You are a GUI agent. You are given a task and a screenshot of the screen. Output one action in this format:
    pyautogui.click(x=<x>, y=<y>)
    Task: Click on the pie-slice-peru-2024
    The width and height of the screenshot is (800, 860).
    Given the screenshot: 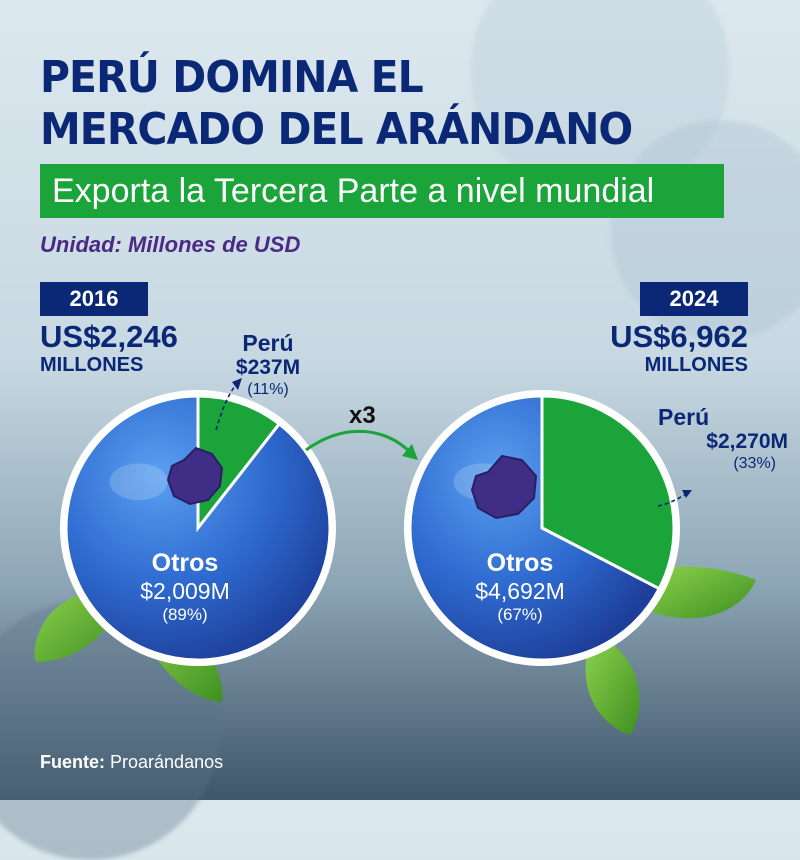 What is the action you would take?
    pyautogui.click(x=608, y=492)
    